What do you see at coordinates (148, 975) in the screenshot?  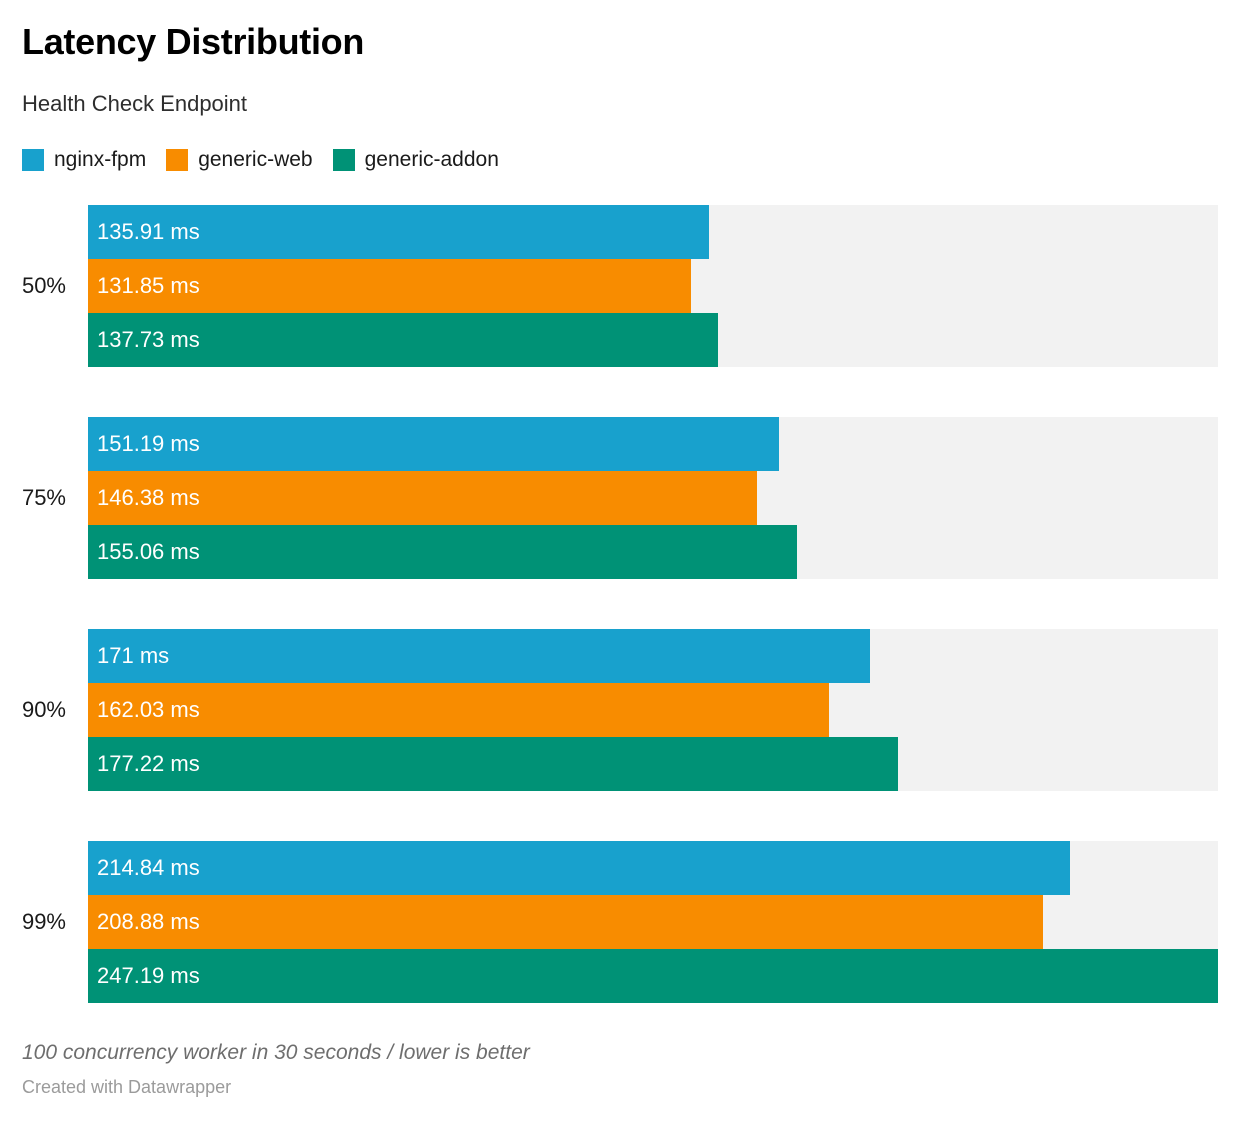 I see `bar-value-label: 247.19 ms` at bounding box center [148, 975].